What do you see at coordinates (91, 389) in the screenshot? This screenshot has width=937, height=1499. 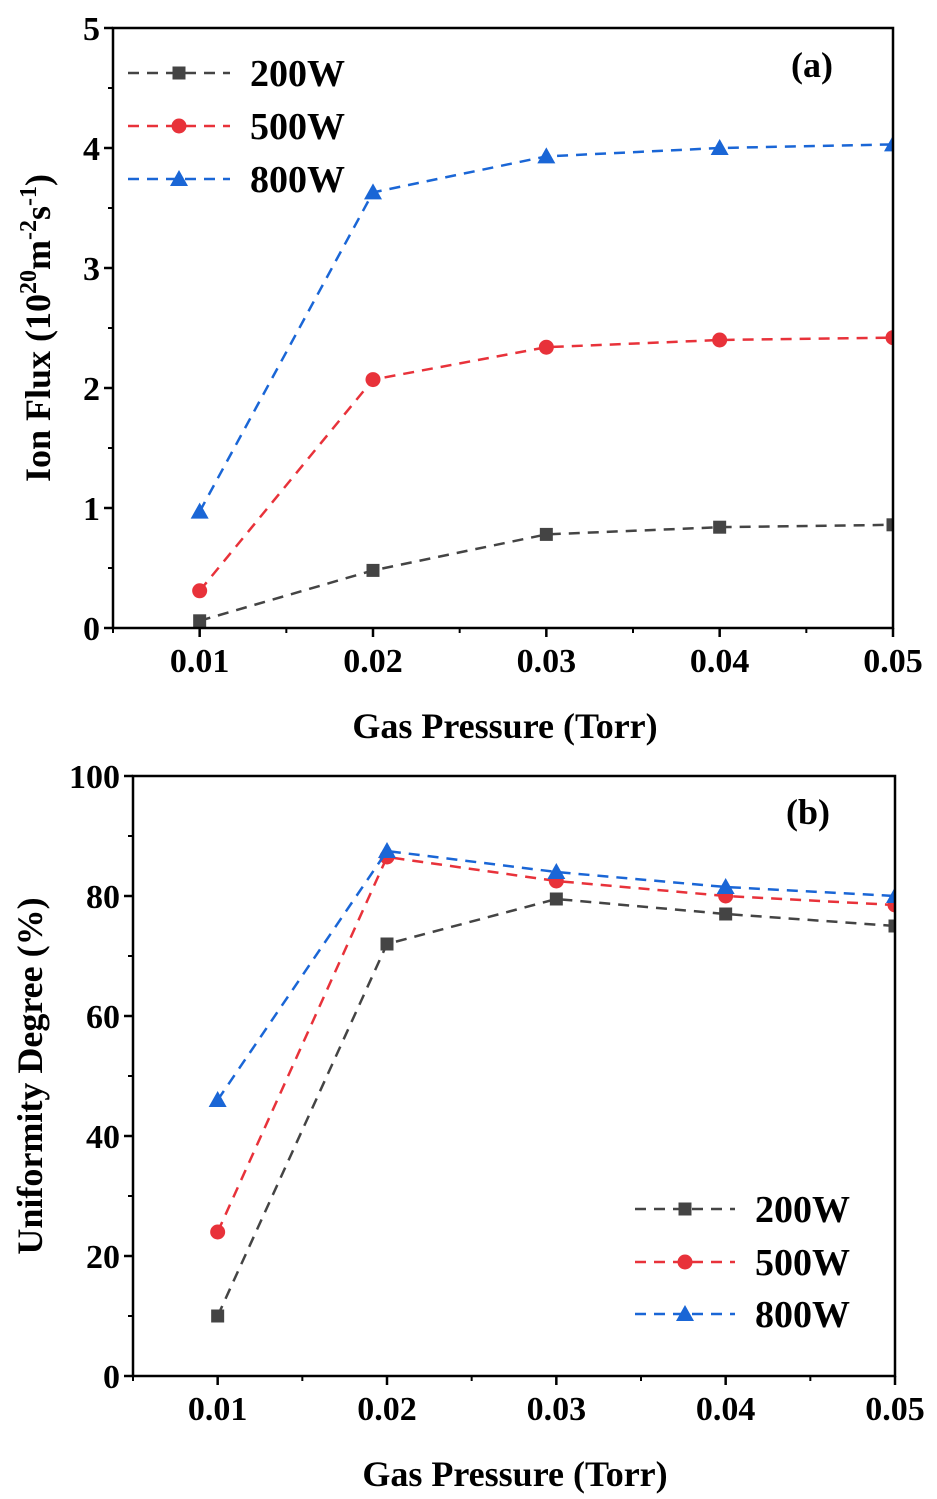 I see `y-tick-label: 2` at bounding box center [91, 389].